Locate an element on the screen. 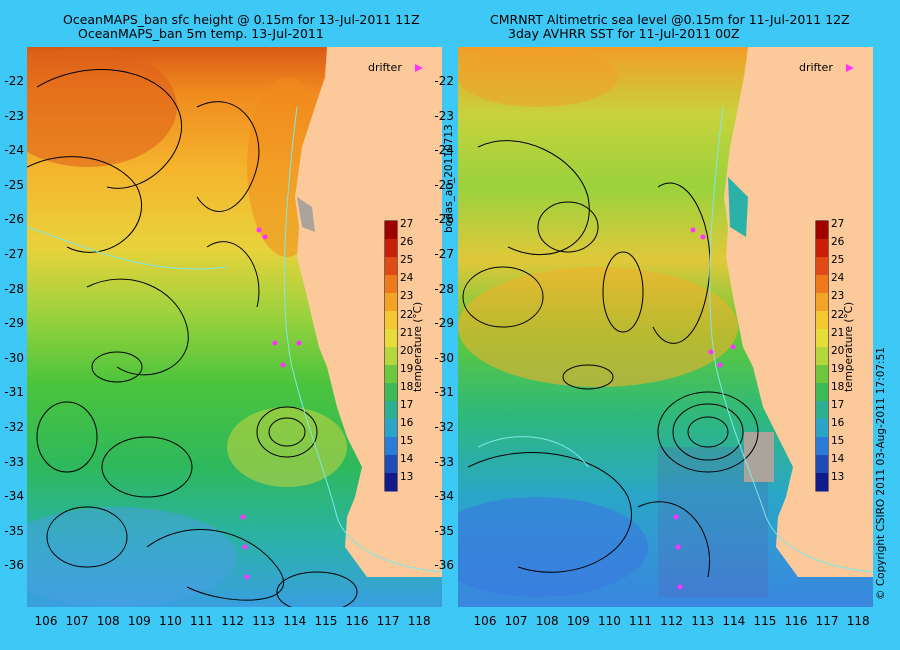 This screenshot has width=900, height=650. latitude-label: -25 is located at coordinates (14, 184).